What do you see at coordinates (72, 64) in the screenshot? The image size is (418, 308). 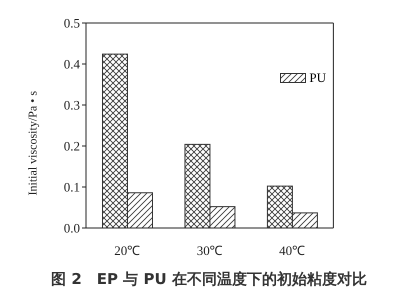 I see `y-tick-label: 0.4` at bounding box center [72, 64].